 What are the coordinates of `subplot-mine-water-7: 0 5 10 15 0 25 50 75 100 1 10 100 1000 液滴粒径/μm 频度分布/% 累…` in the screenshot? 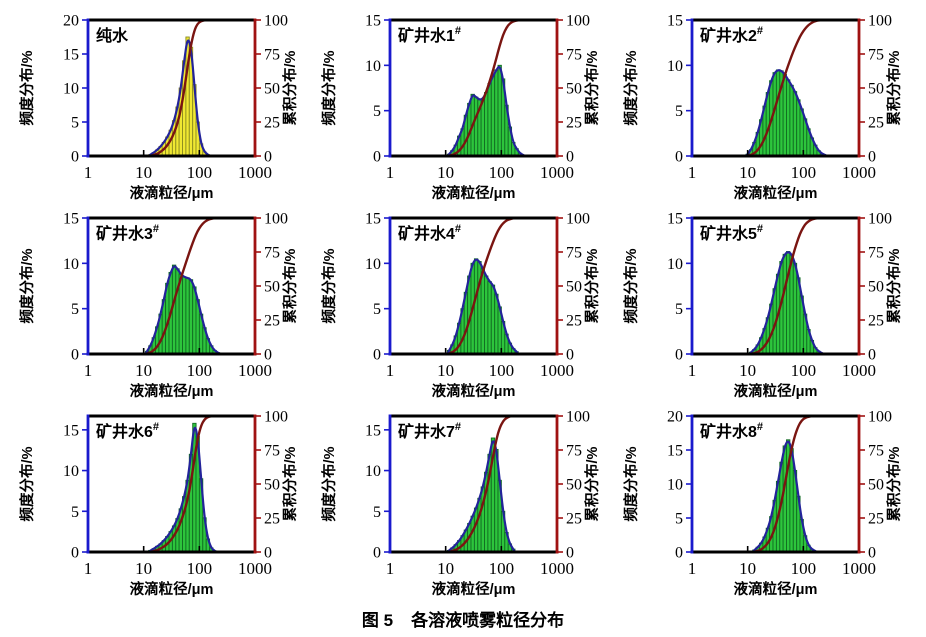 It's located at (460, 504).